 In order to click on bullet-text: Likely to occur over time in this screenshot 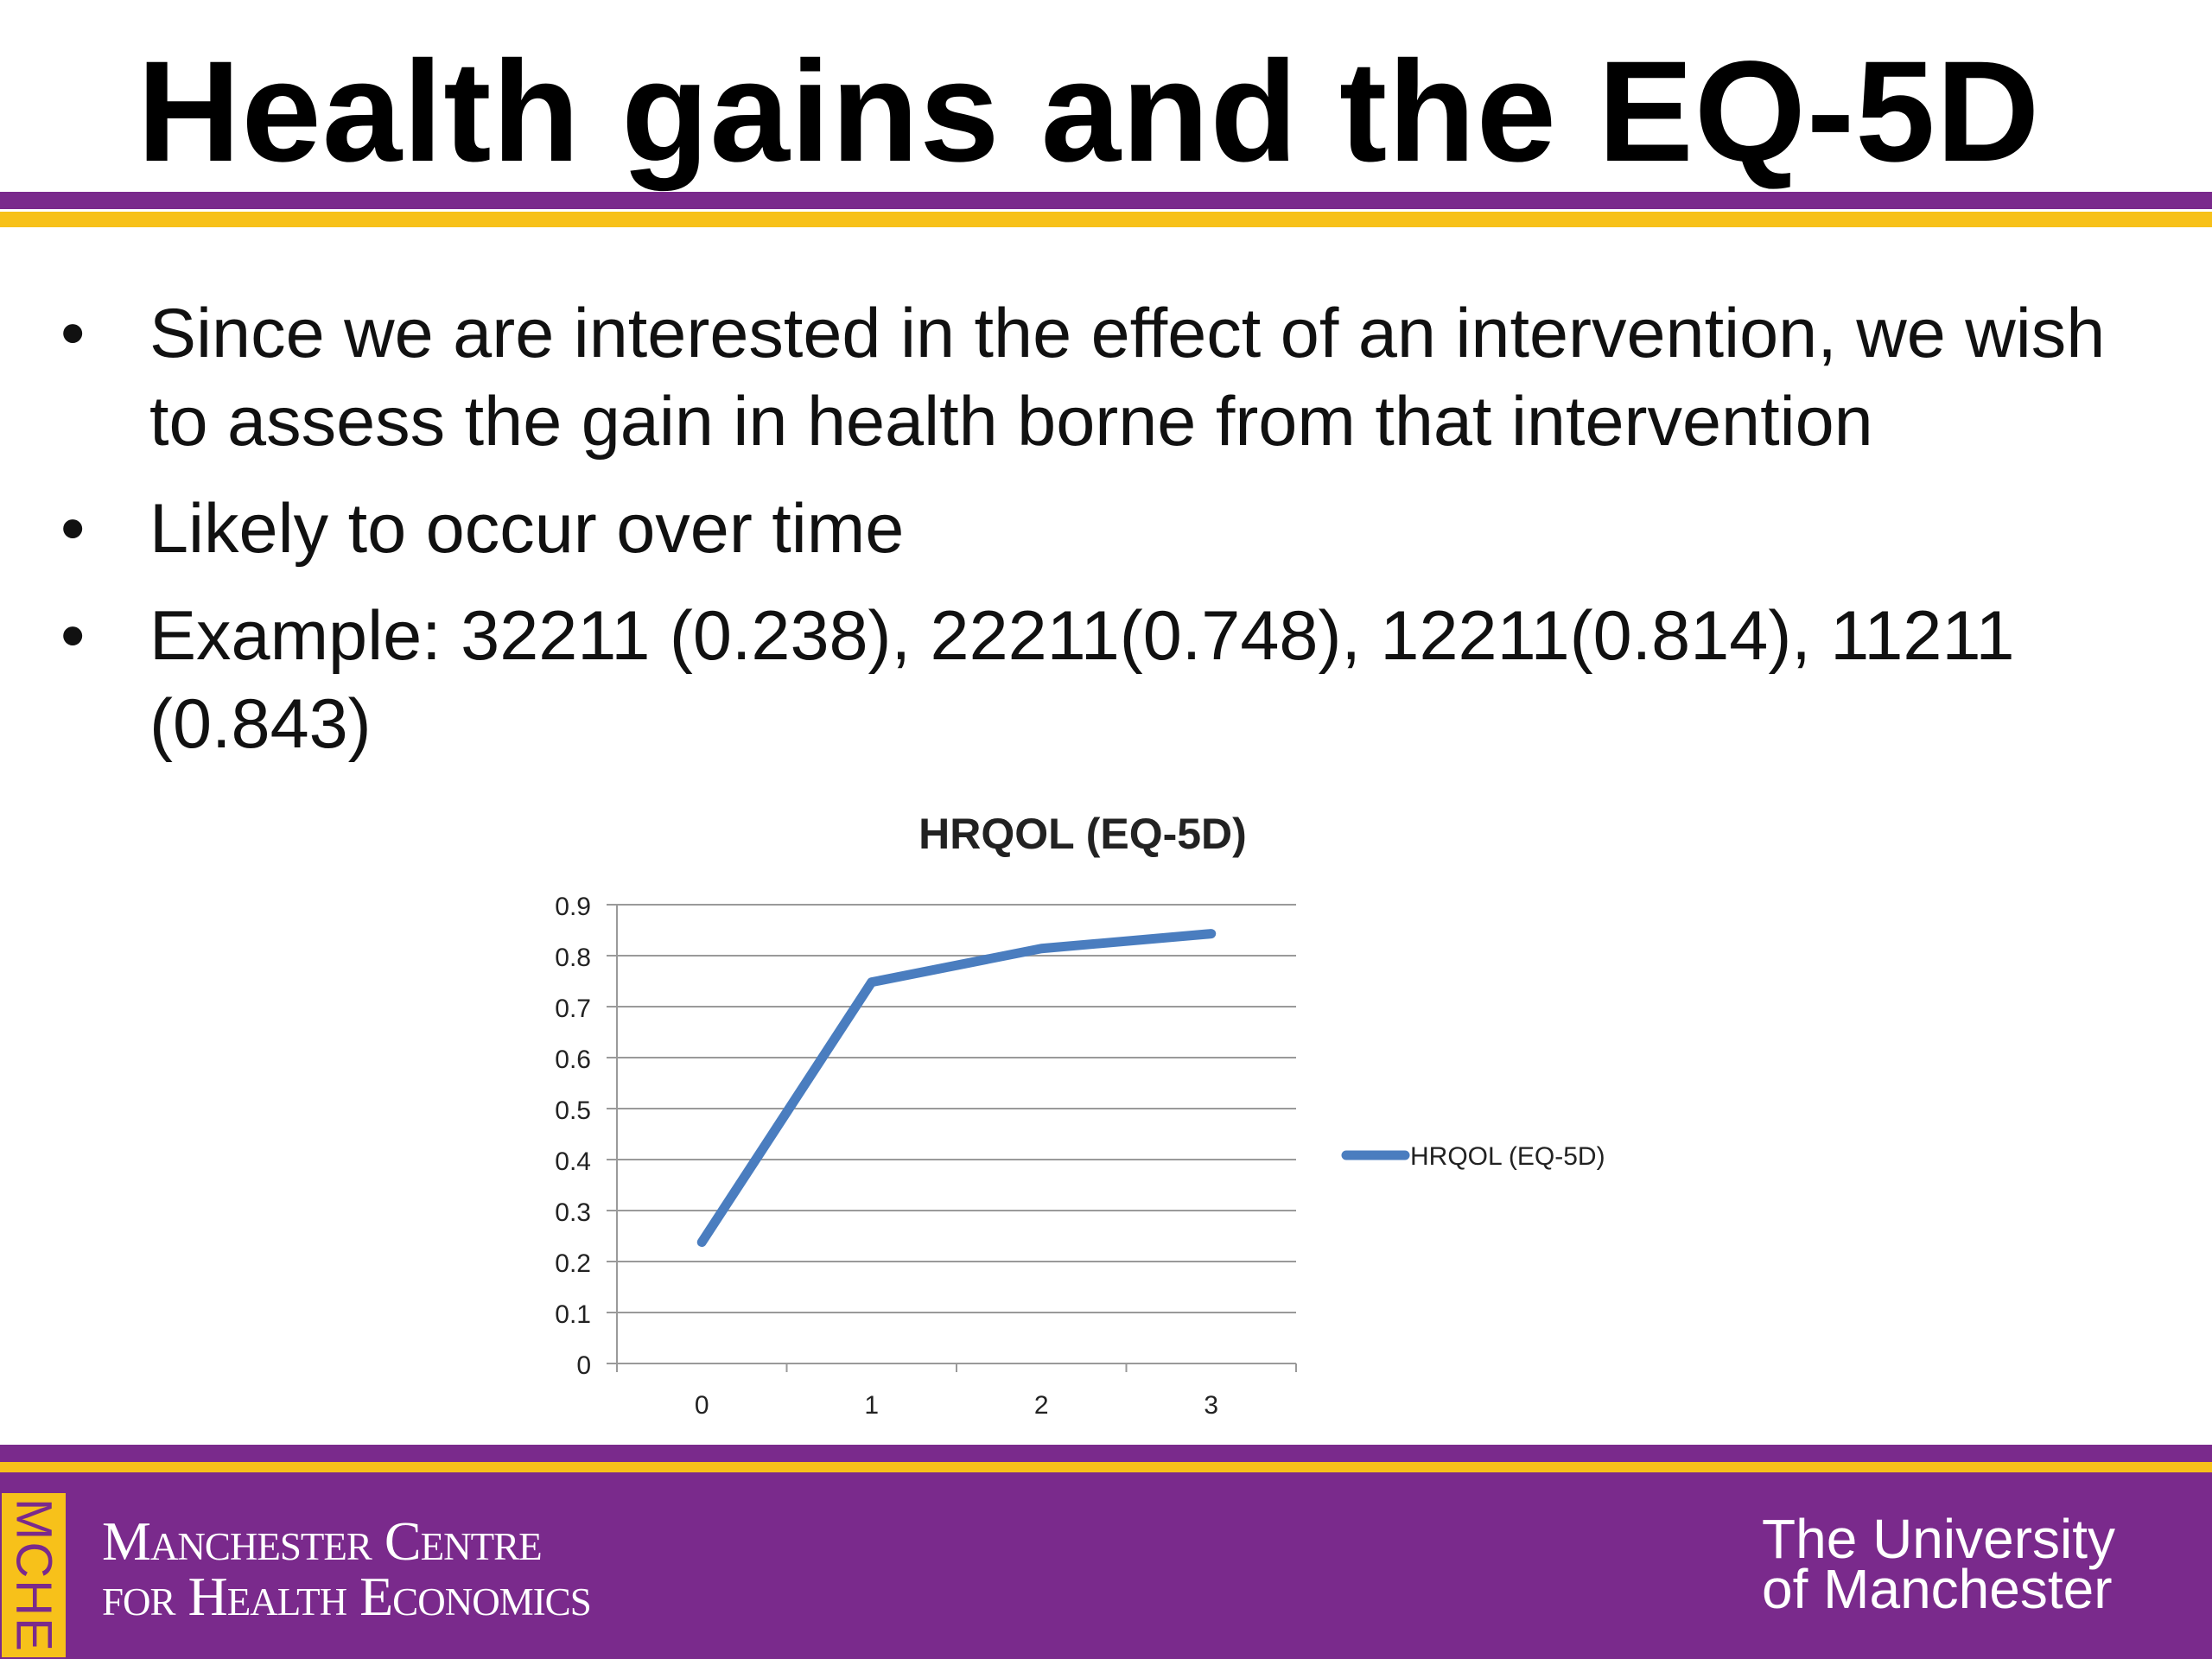, I will do `click(527, 529)`.